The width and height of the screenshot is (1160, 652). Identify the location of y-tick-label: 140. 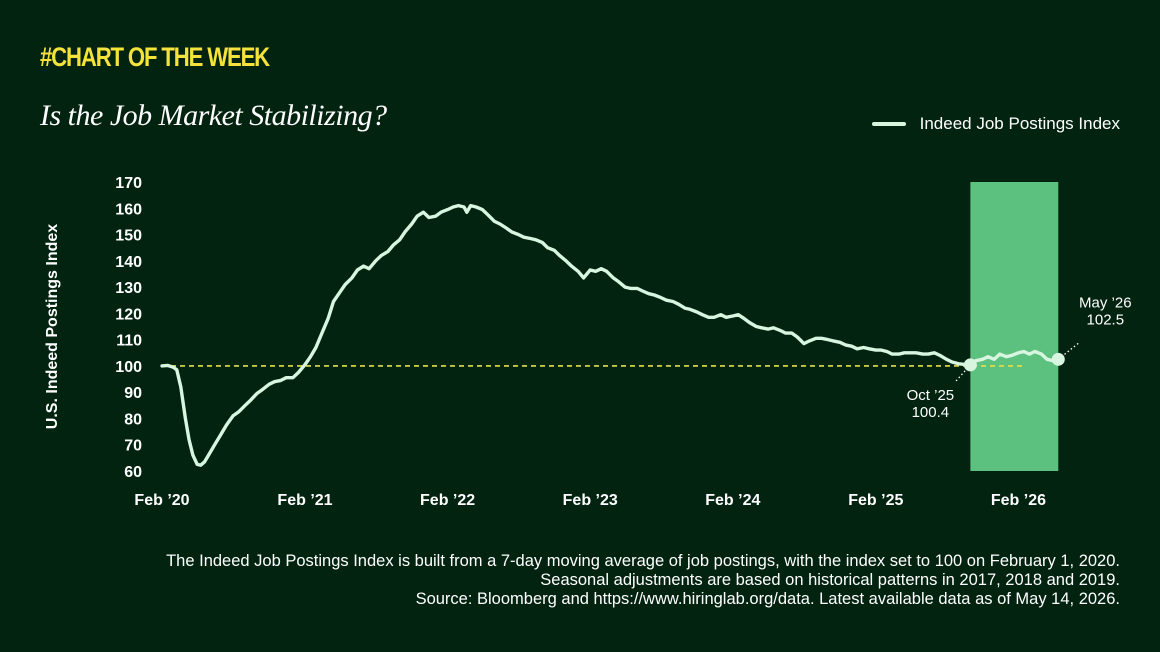
(128, 262).